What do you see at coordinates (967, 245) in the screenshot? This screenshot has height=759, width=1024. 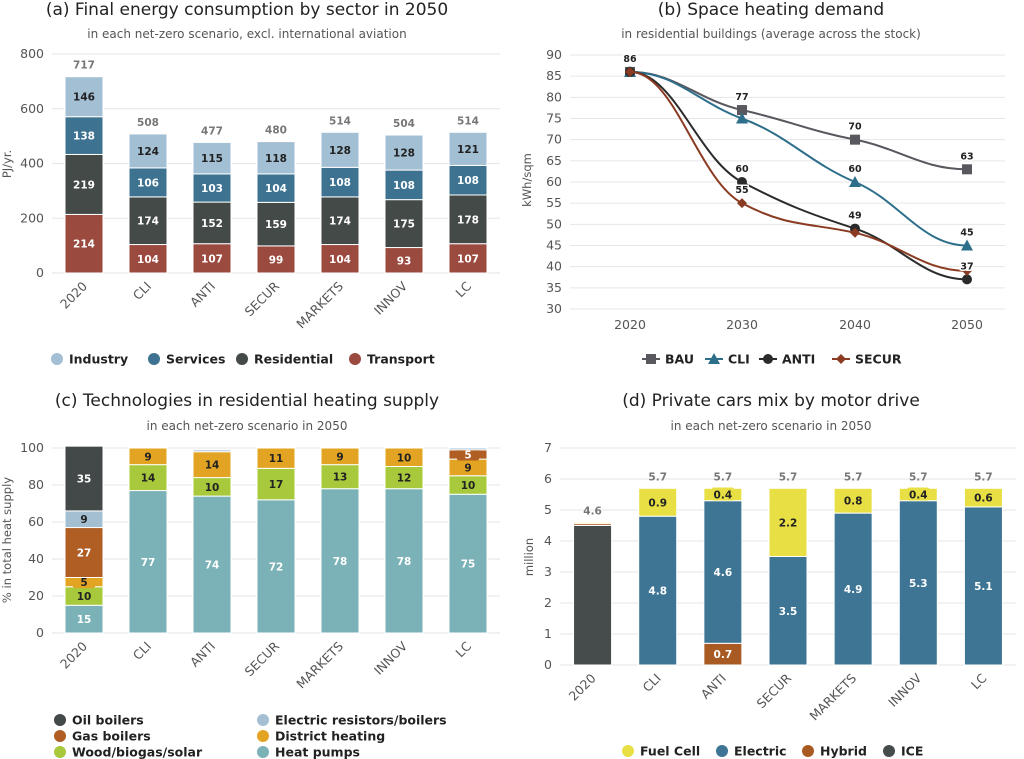 I see `data-point-cli` at bounding box center [967, 245].